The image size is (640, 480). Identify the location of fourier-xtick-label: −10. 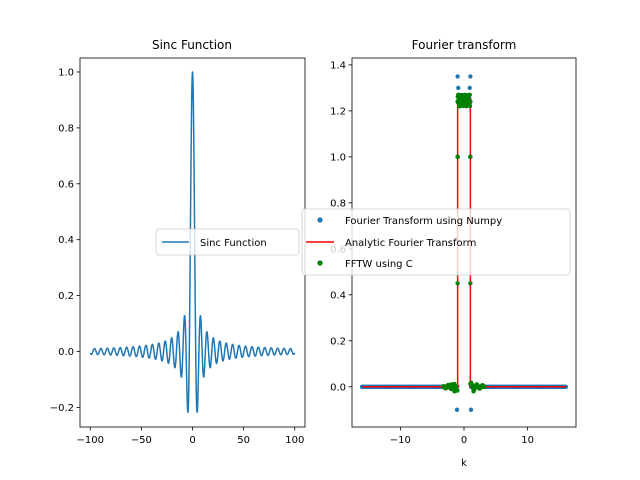
(400, 440).